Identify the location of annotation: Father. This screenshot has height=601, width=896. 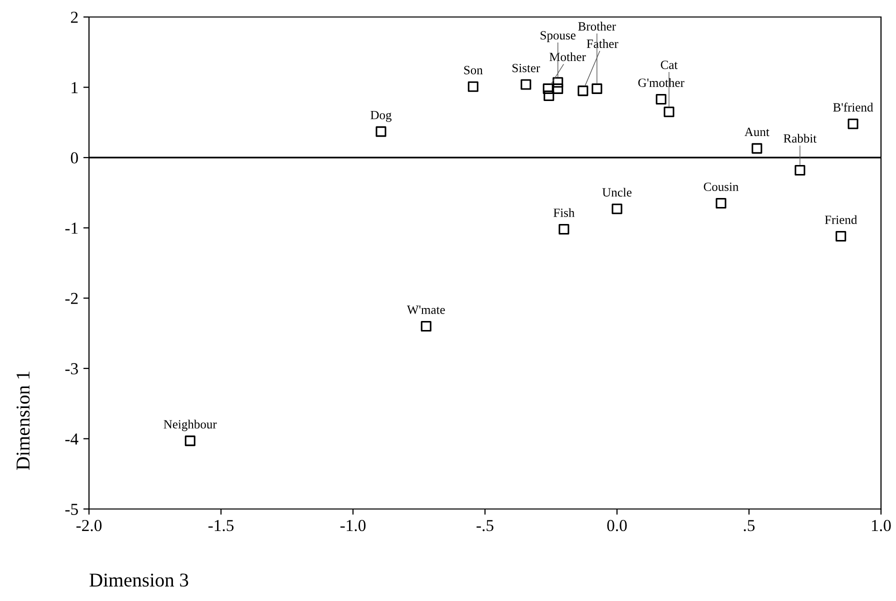
(602, 43).